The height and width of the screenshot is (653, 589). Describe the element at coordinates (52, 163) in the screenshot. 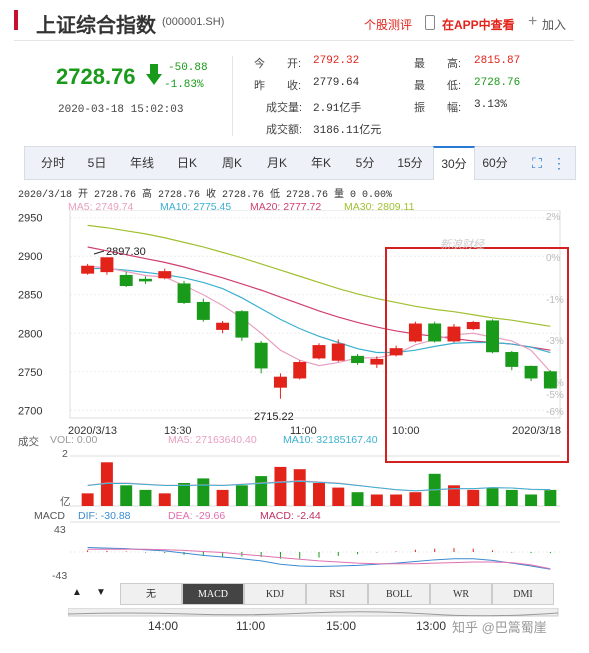

I see `tab-0: 分时` at that location.